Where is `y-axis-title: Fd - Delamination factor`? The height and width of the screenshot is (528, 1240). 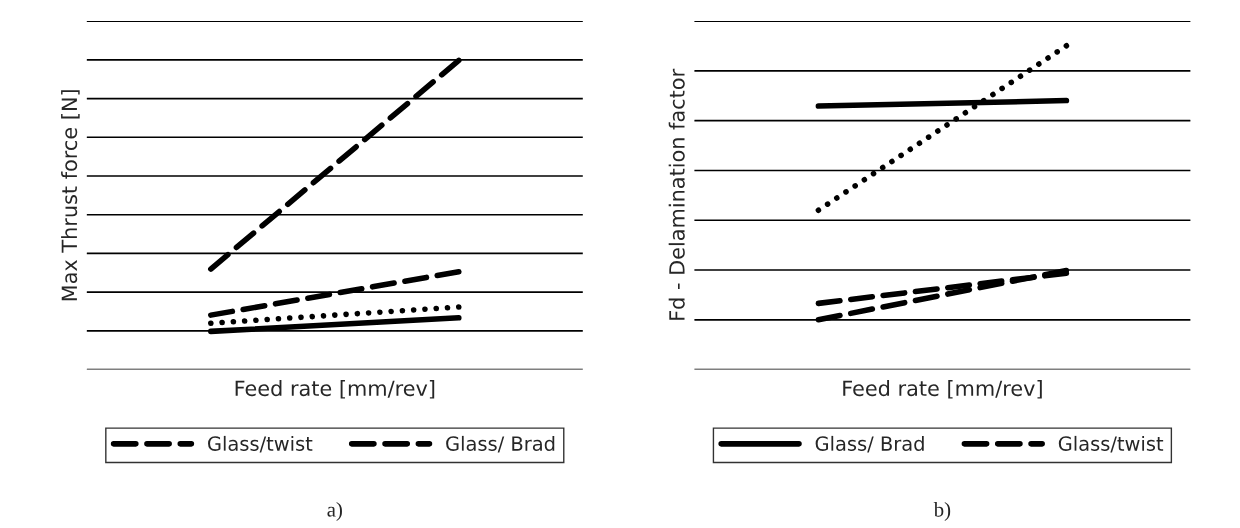
y-axis-title: Fd - Delamination factor is located at coordinates (676, 194).